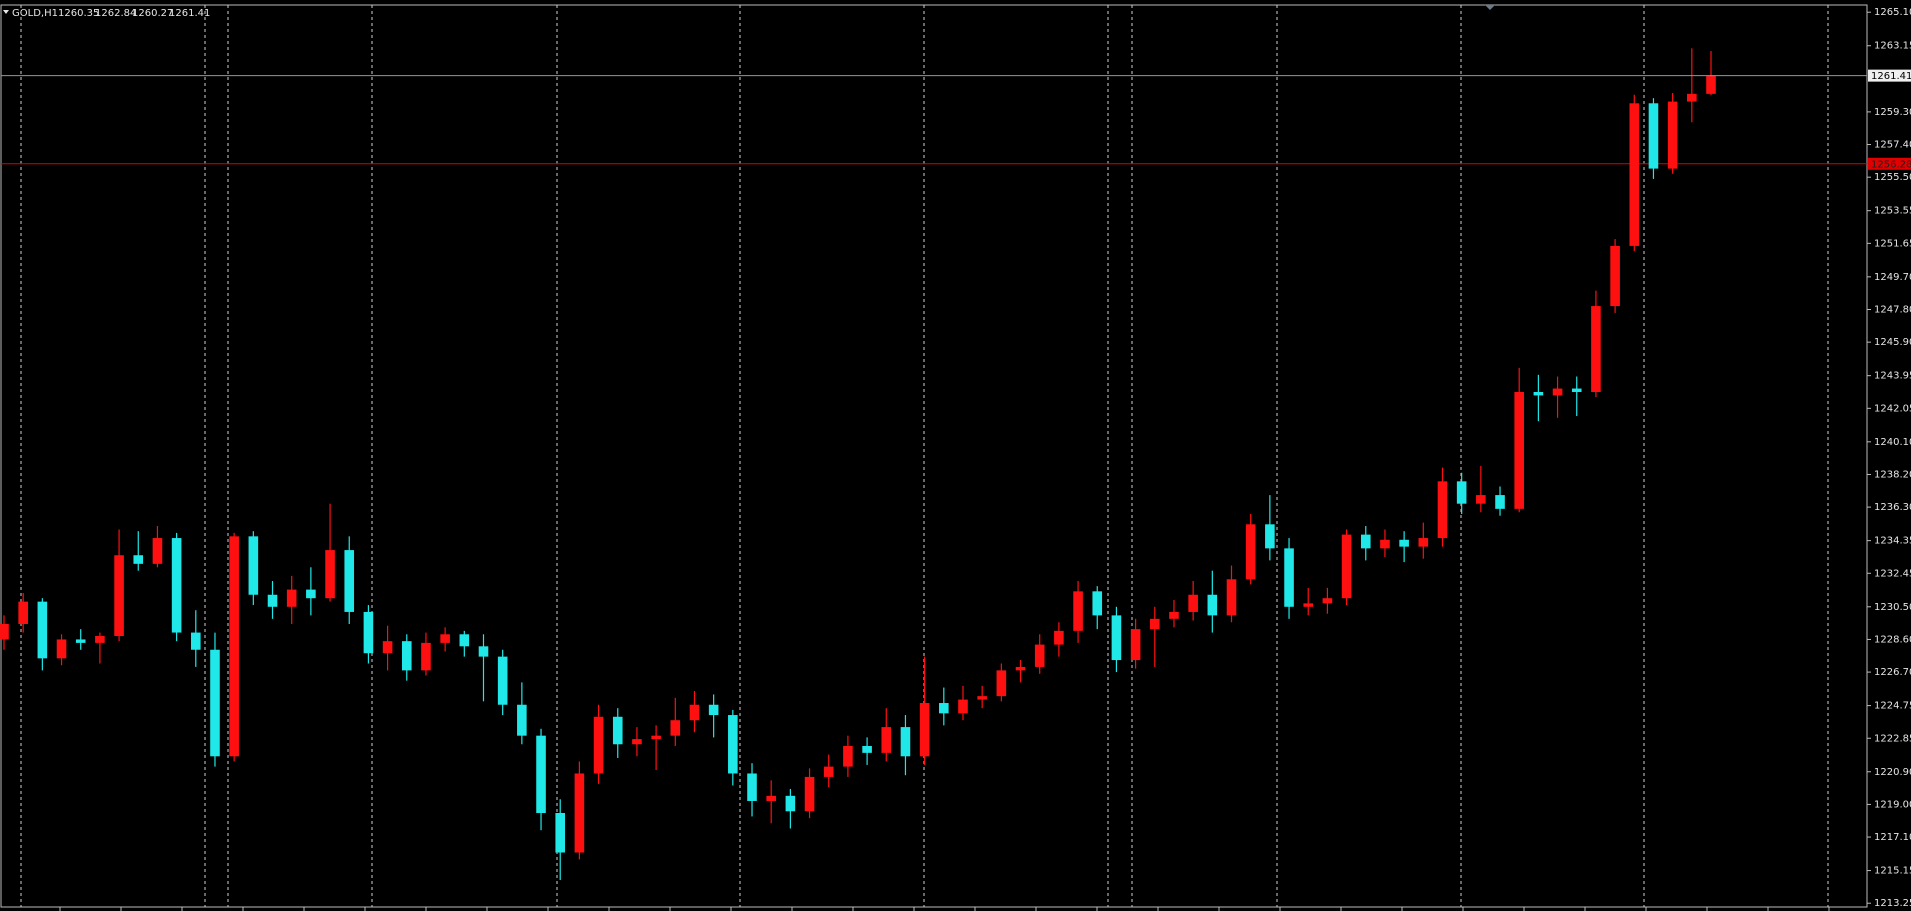 The image size is (1911, 911). Describe the element at coordinates (1892, 541) in the screenshot. I see `y-tick-label: 1234.35` at that location.